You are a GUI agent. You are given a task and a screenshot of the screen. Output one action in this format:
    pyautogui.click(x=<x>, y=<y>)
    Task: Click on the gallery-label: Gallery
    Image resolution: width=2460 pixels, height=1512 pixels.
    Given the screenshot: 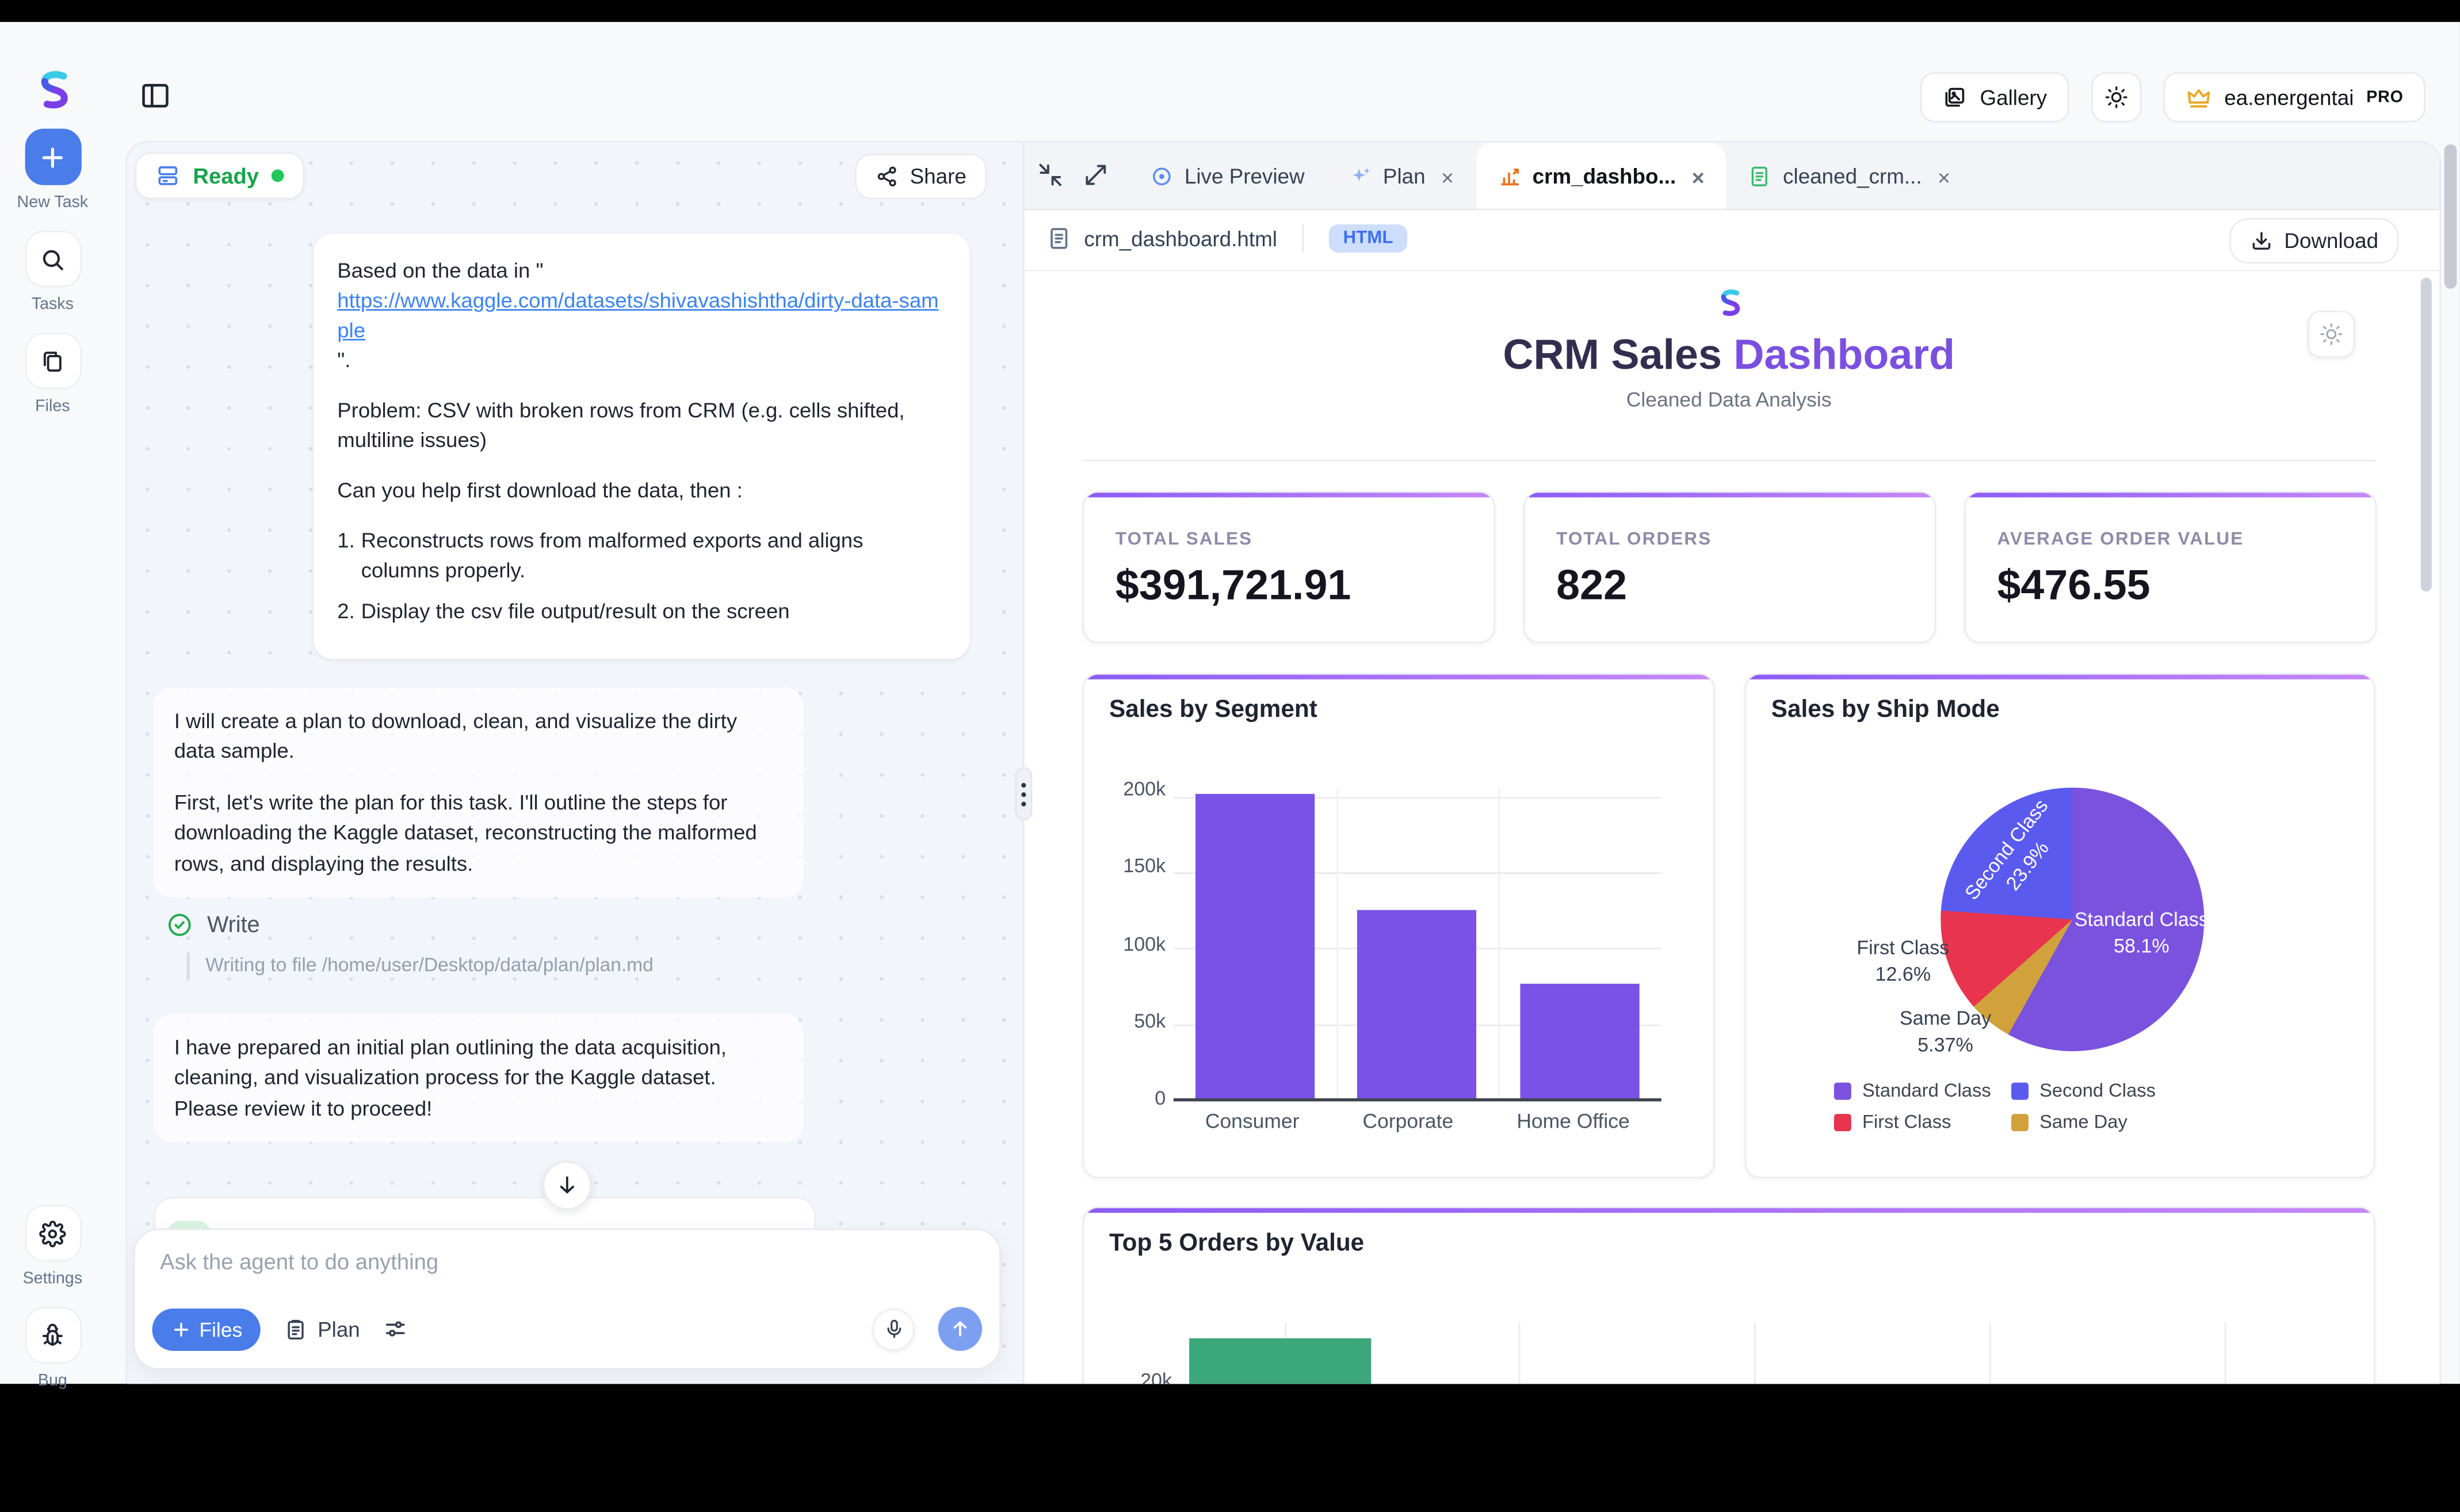 What is the action you would take?
    pyautogui.click(x=2014, y=97)
    